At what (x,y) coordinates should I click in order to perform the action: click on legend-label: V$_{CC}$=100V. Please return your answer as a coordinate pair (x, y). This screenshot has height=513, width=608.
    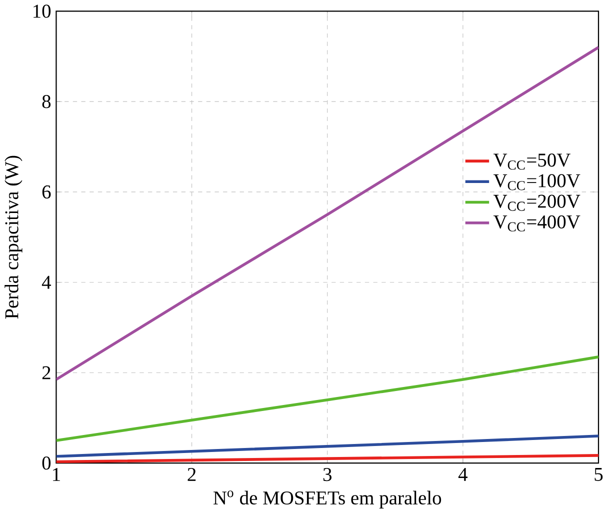
    Looking at the image, I should click on (536, 182).